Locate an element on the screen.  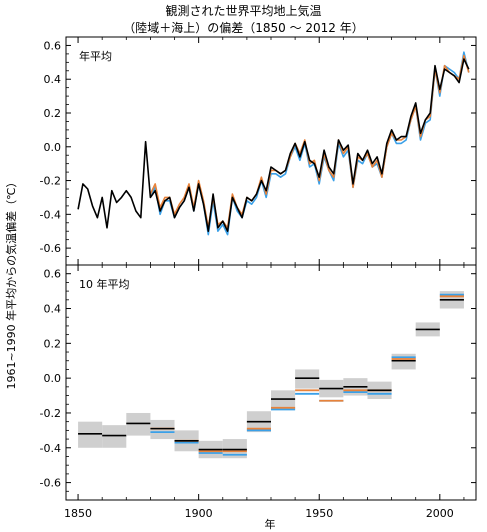
decadal-panel-label: 10 年平均 is located at coordinates (104, 284).